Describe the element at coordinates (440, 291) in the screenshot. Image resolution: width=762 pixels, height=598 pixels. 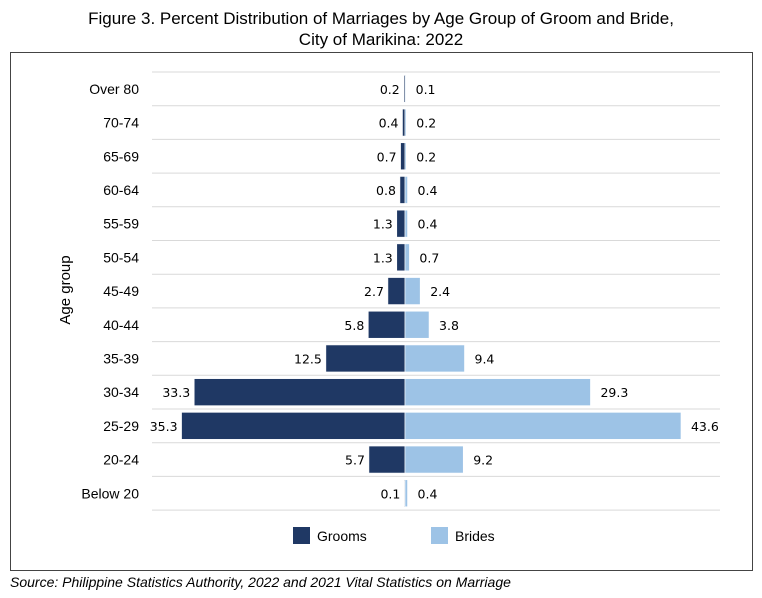
I see `value-label-brides-45-49: 2.4` at that location.